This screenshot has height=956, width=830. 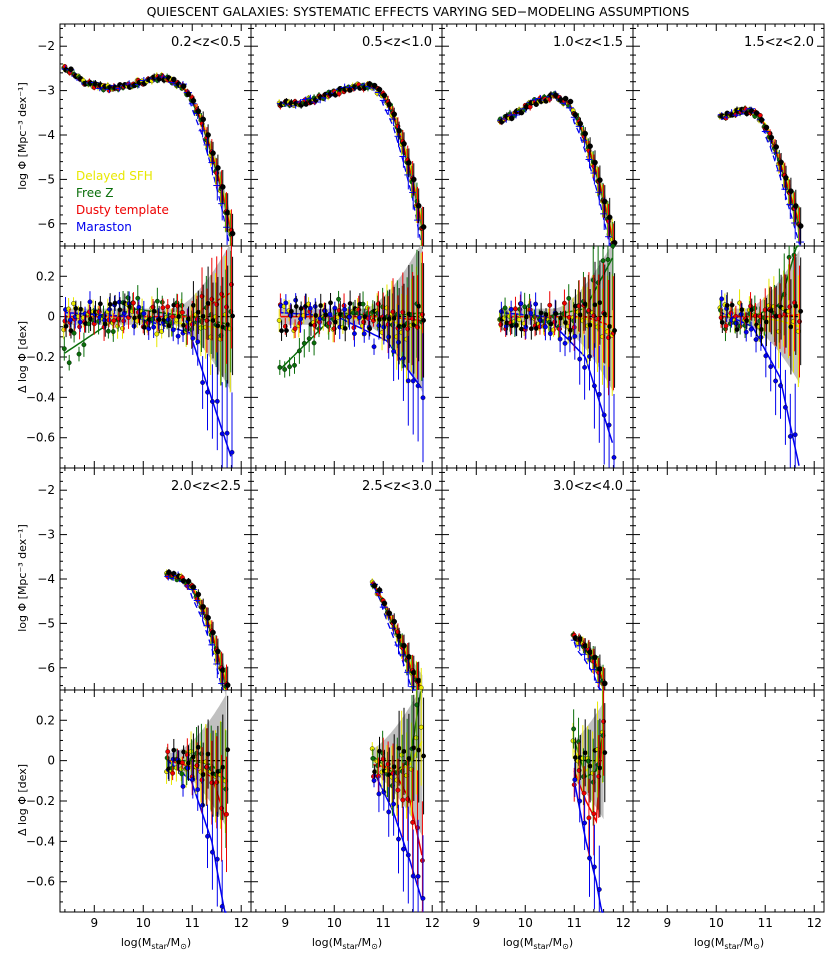 What do you see at coordinates (22, 136) in the screenshot?
I see `y-axis-title-top-row1: log Φ [Mpc⁻³ dex⁻¹]` at bounding box center [22, 136].